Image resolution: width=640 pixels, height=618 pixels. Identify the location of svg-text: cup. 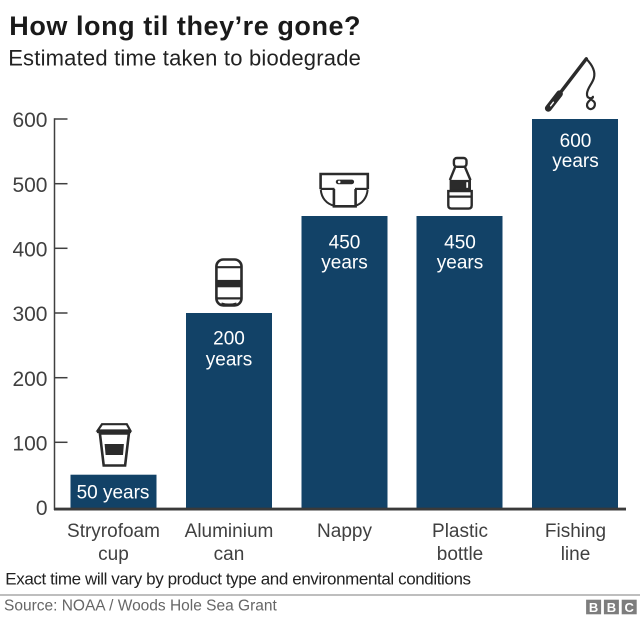
(113, 554).